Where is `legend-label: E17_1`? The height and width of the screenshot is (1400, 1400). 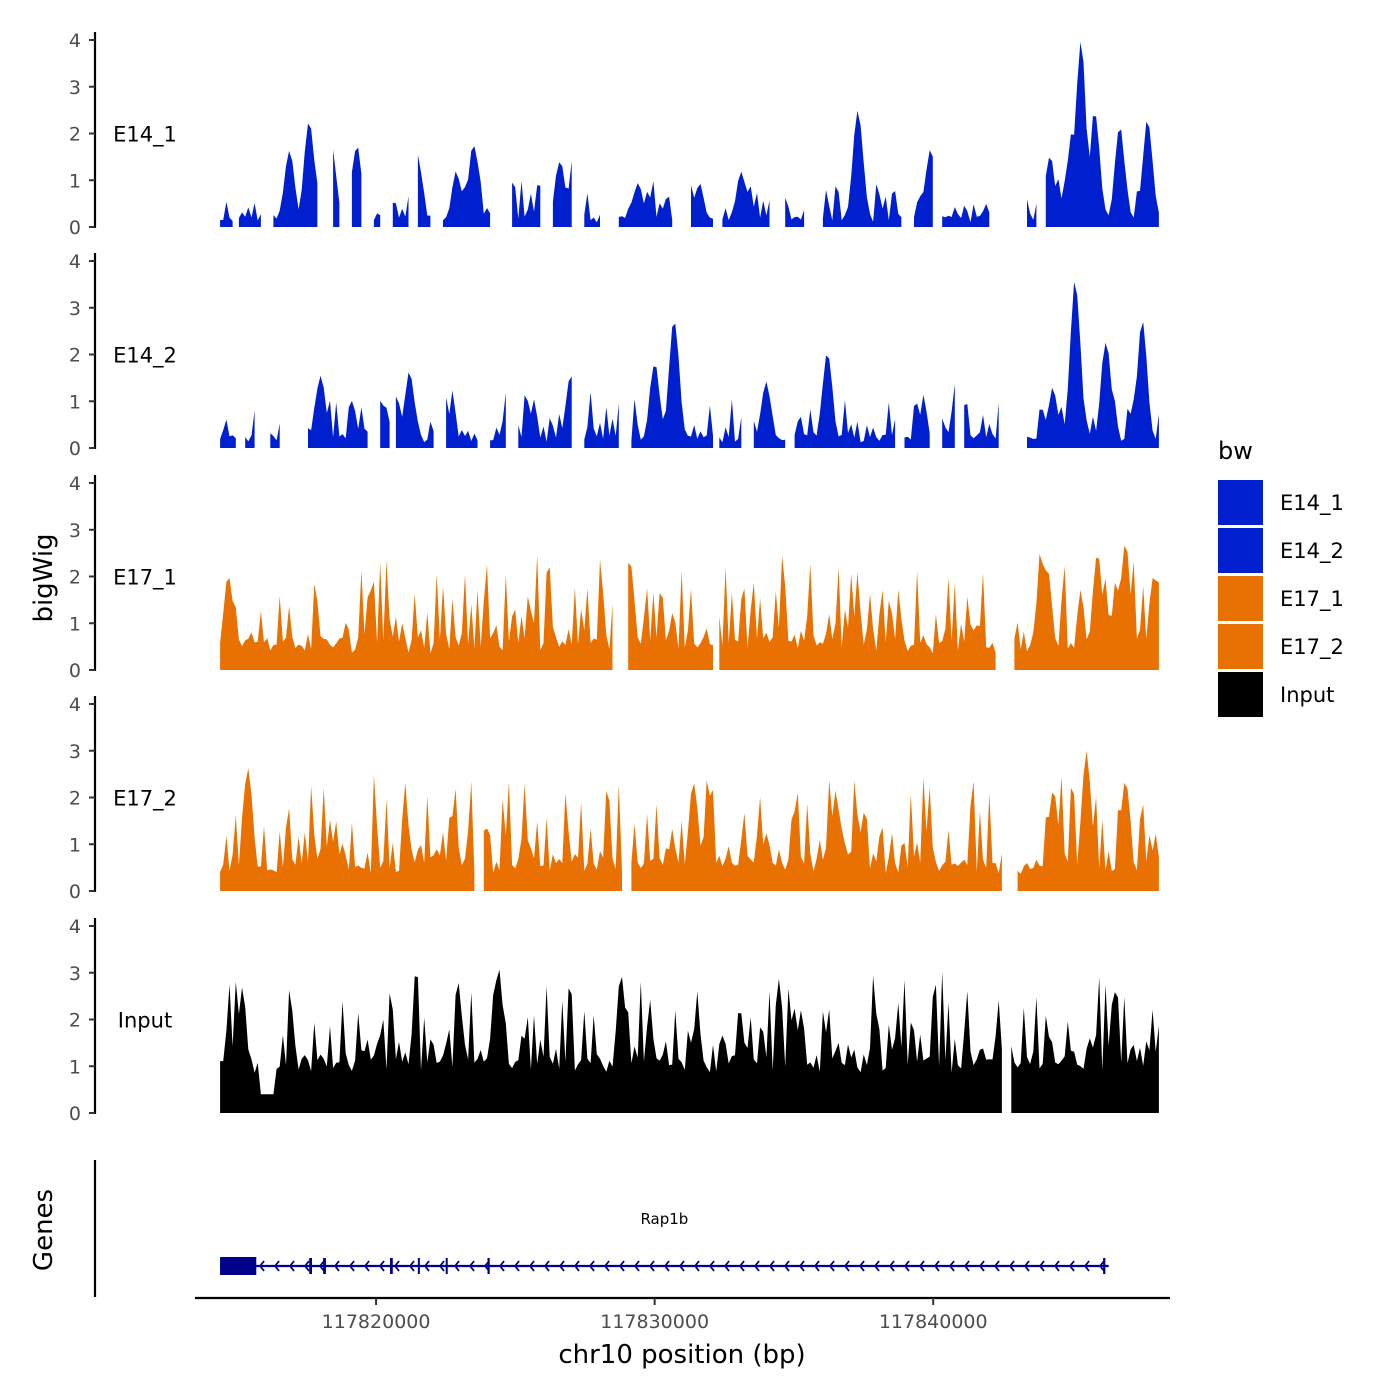 legend-label: E17_1 is located at coordinates (1312, 599).